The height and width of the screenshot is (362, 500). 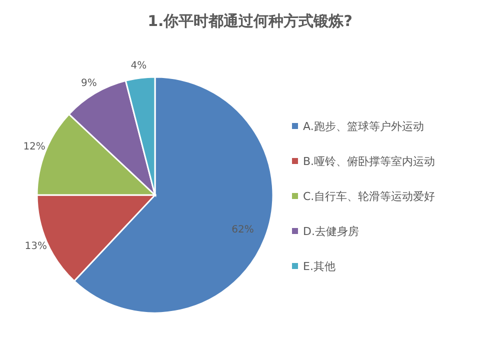 What do you see at coordinates (34, 147) in the screenshot?
I see `data-label: 12%` at bounding box center [34, 147].